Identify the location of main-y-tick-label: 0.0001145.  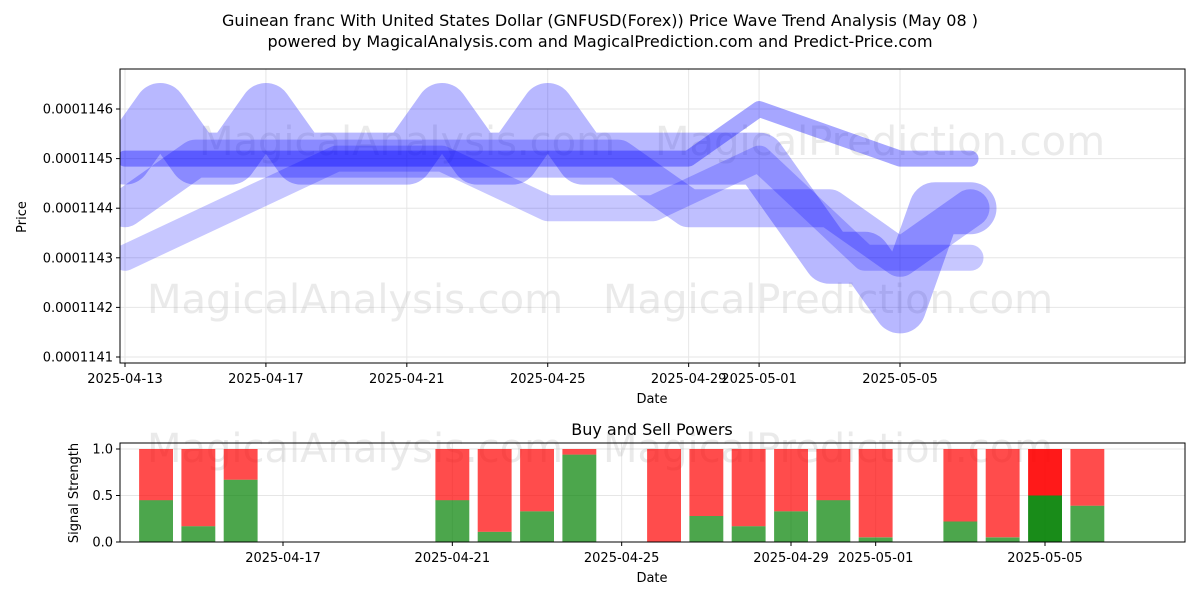
(78, 159).